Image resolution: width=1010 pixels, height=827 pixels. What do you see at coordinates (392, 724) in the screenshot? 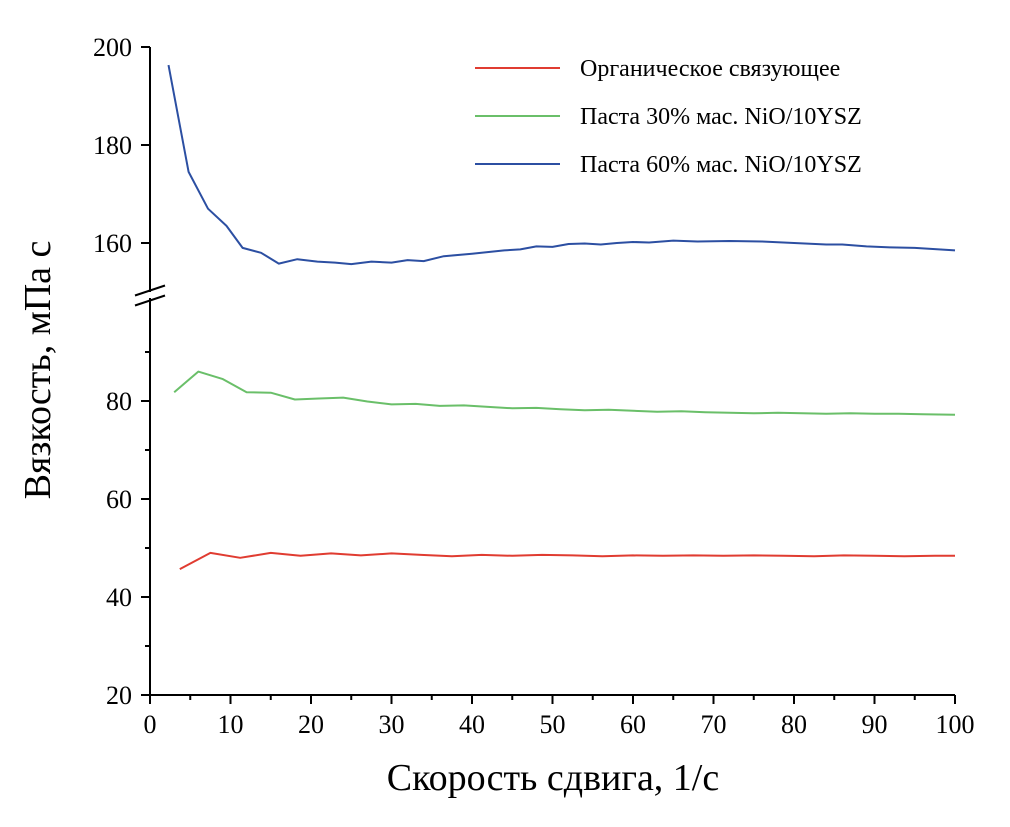
I see `x-tick-label: 30` at bounding box center [392, 724].